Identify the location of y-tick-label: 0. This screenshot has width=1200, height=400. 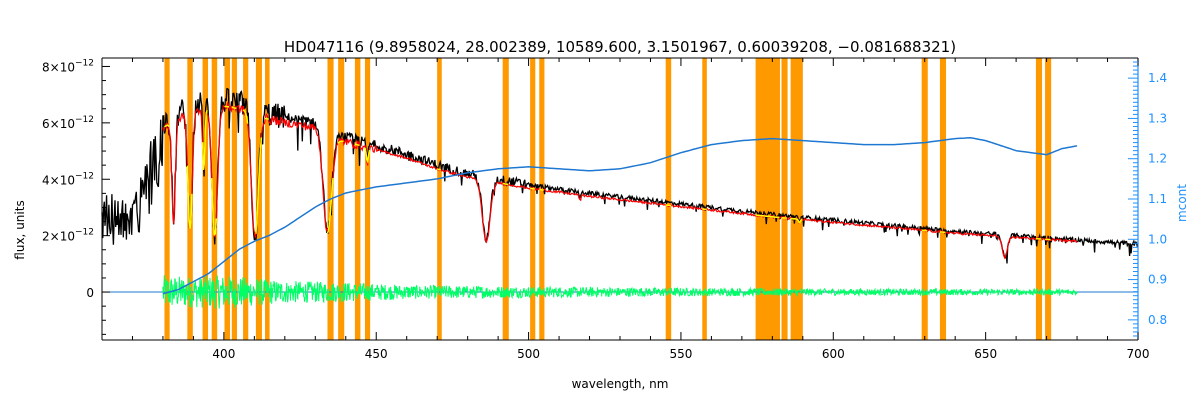
(90, 293).